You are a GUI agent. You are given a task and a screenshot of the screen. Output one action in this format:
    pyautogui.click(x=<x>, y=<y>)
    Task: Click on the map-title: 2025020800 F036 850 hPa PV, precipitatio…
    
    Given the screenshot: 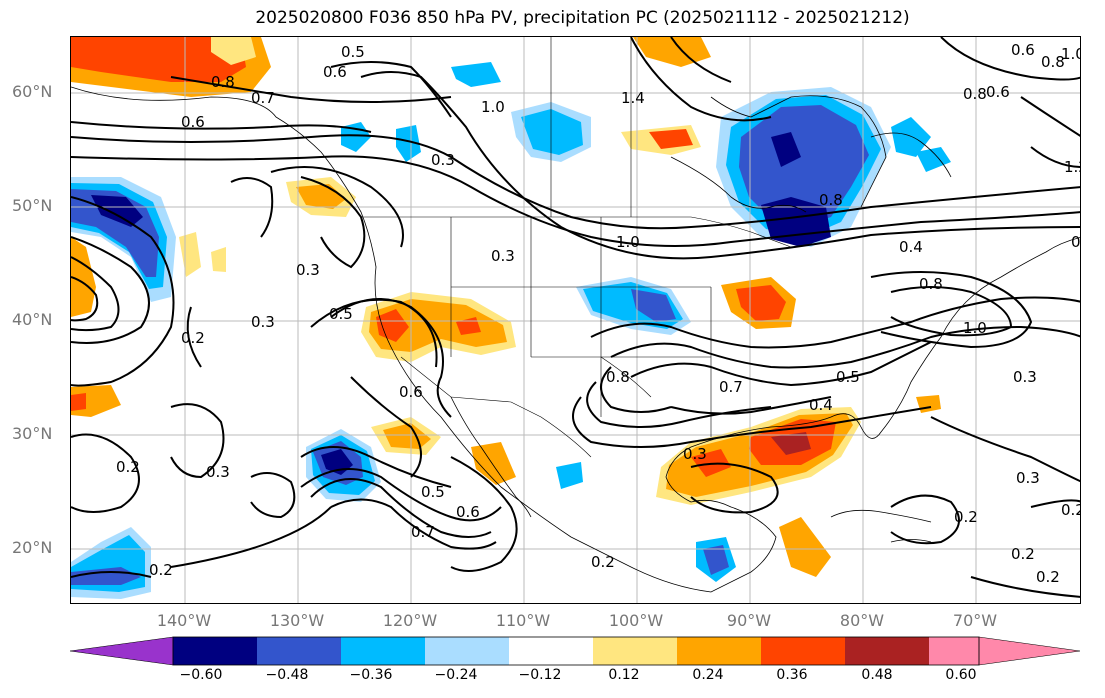 What is the action you would take?
    pyautogui.click(x=582, y=18)
    